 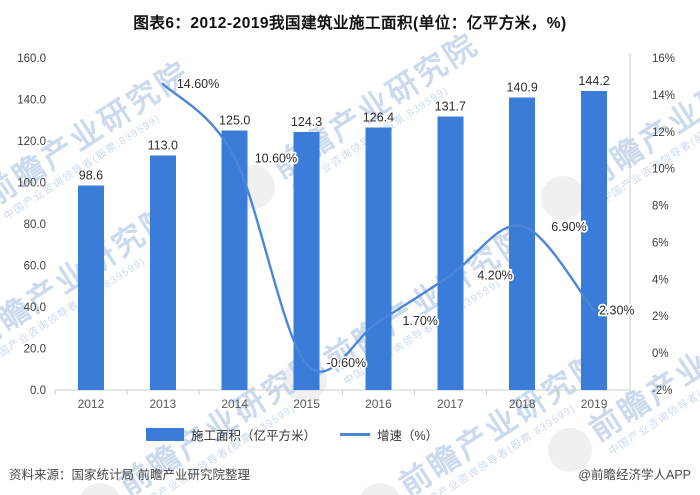 What do you see at coordinates (234, 404) in the screenshot?
I see `x-axis-category-label: 2014` at bounding box center [234, 404].